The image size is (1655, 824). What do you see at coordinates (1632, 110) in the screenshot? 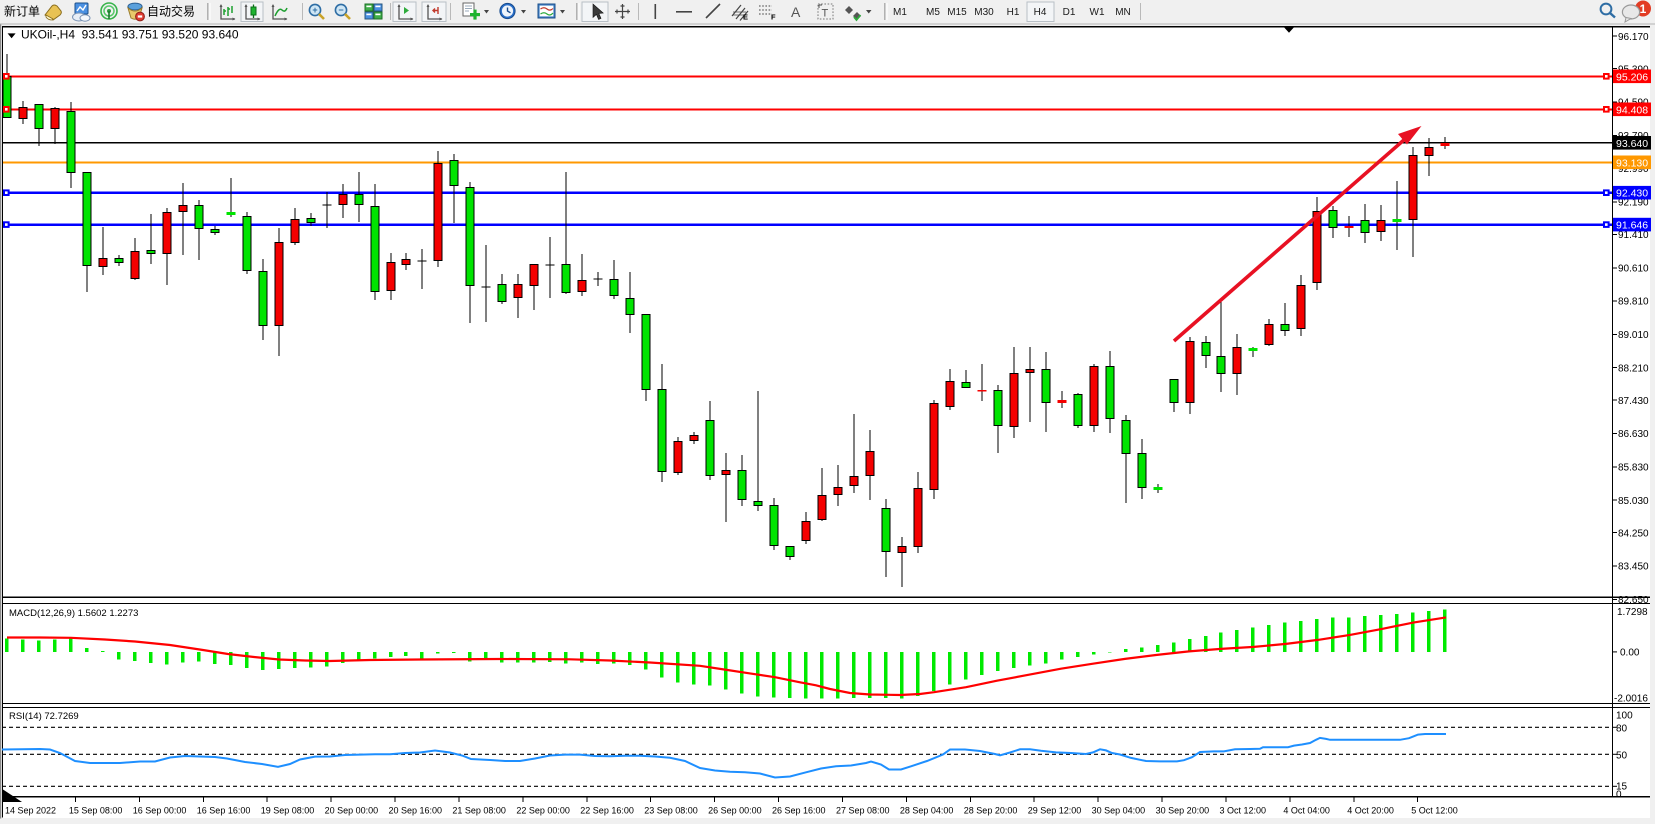
I see `svg-text: 94.408` at bounding box center [1632, 110].